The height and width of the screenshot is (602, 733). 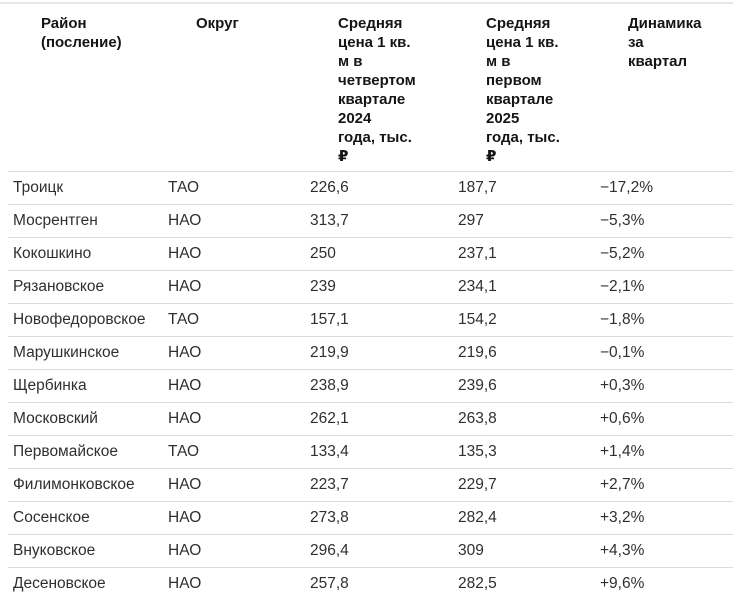 I want to click on table-row: Щербинка НАО 238,9 239,6 +0,3%, so click(x=370, y=386).